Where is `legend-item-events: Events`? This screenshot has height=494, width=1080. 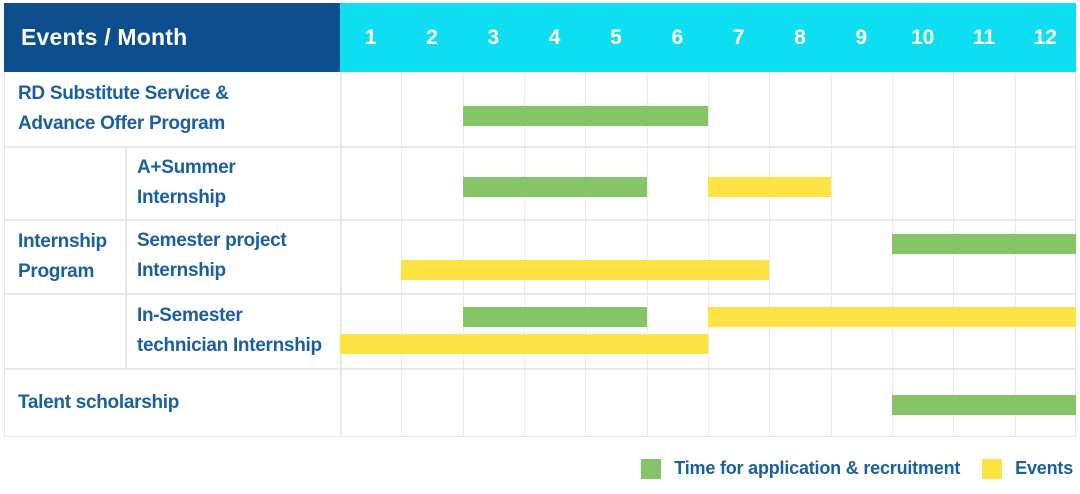
legend-item-events: Events is located at coordinates (1027, 468).